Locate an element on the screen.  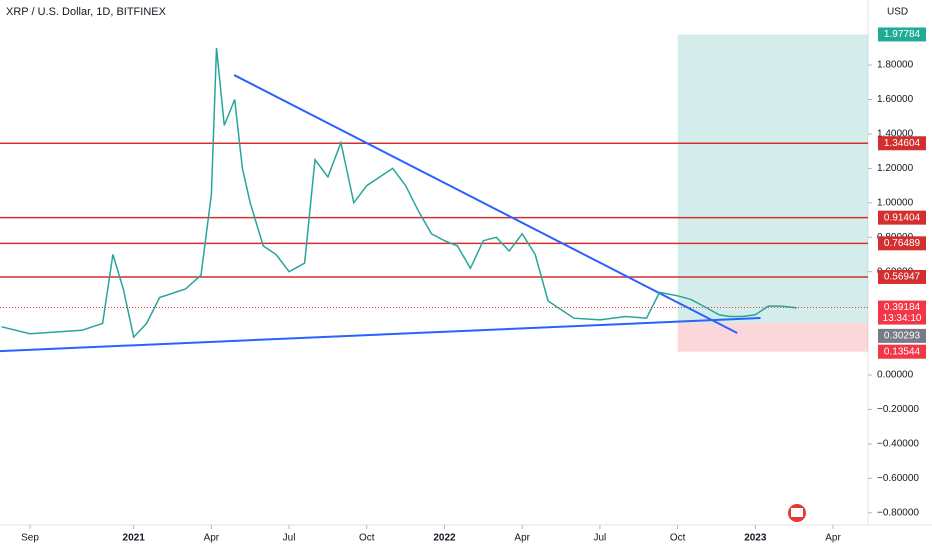
stop-zone is located at coordinates (772, 337).